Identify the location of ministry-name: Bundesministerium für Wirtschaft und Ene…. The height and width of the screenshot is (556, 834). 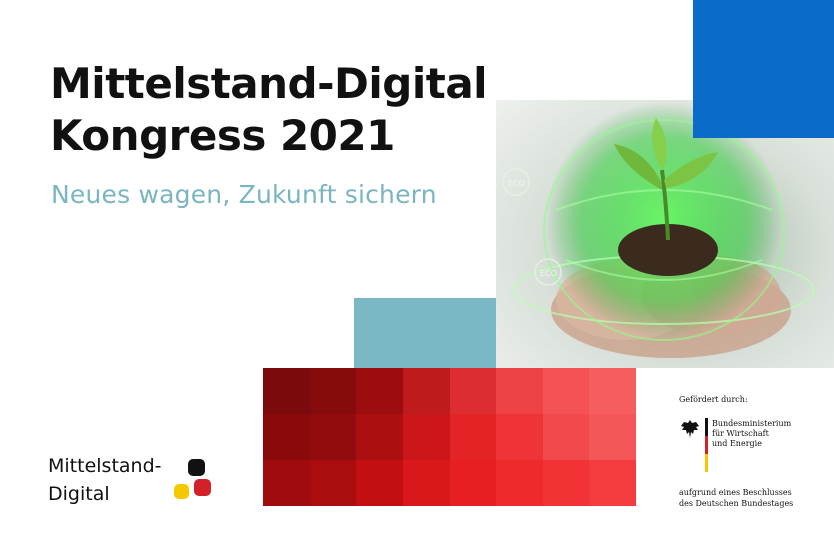
(751, 434).